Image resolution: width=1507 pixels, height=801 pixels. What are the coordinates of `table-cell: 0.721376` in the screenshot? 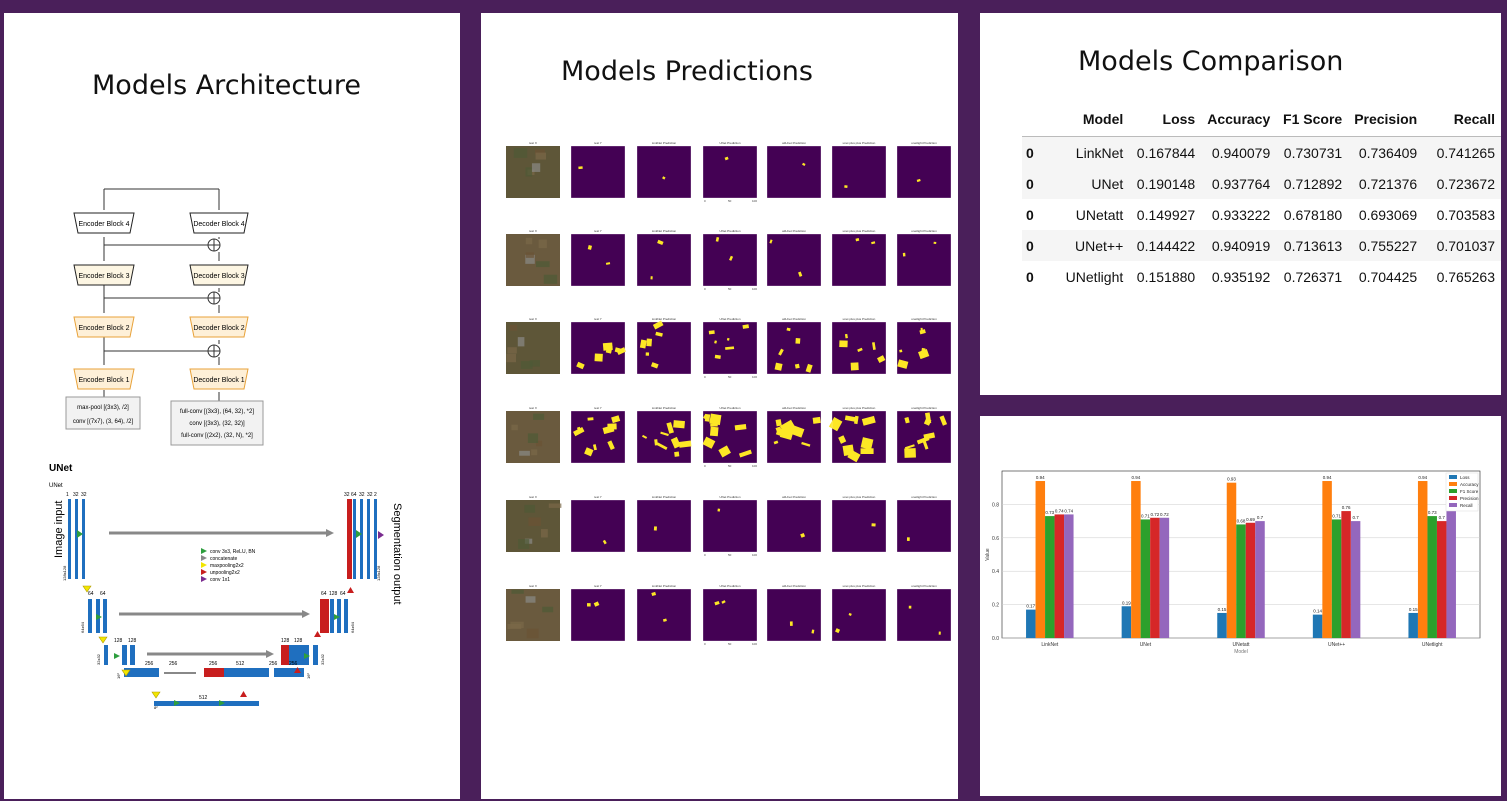 It's located at (1386, 183).